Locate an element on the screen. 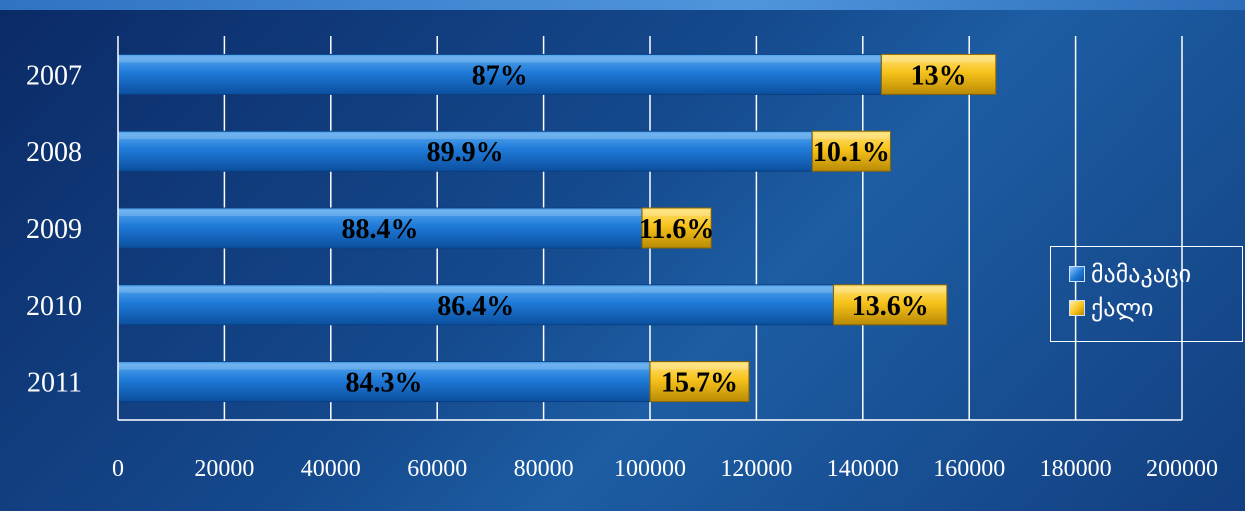  data-label: 89.9% is located at coordinates (465, 152).